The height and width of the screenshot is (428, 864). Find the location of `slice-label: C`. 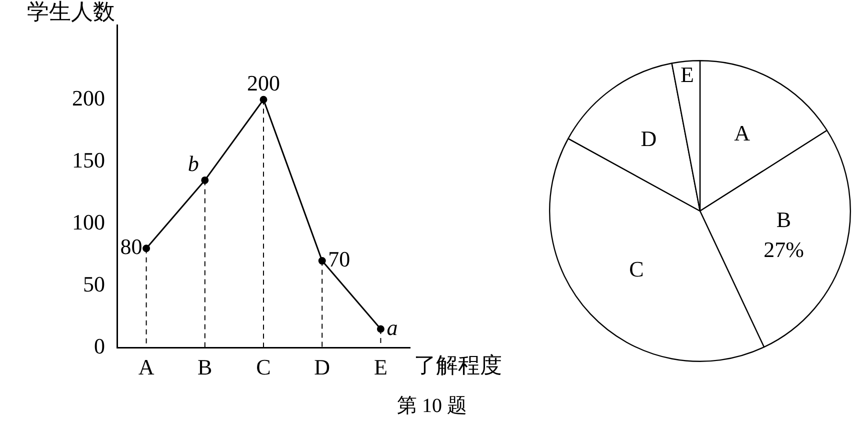

slice-label: C is located at coordinates (636, 269).